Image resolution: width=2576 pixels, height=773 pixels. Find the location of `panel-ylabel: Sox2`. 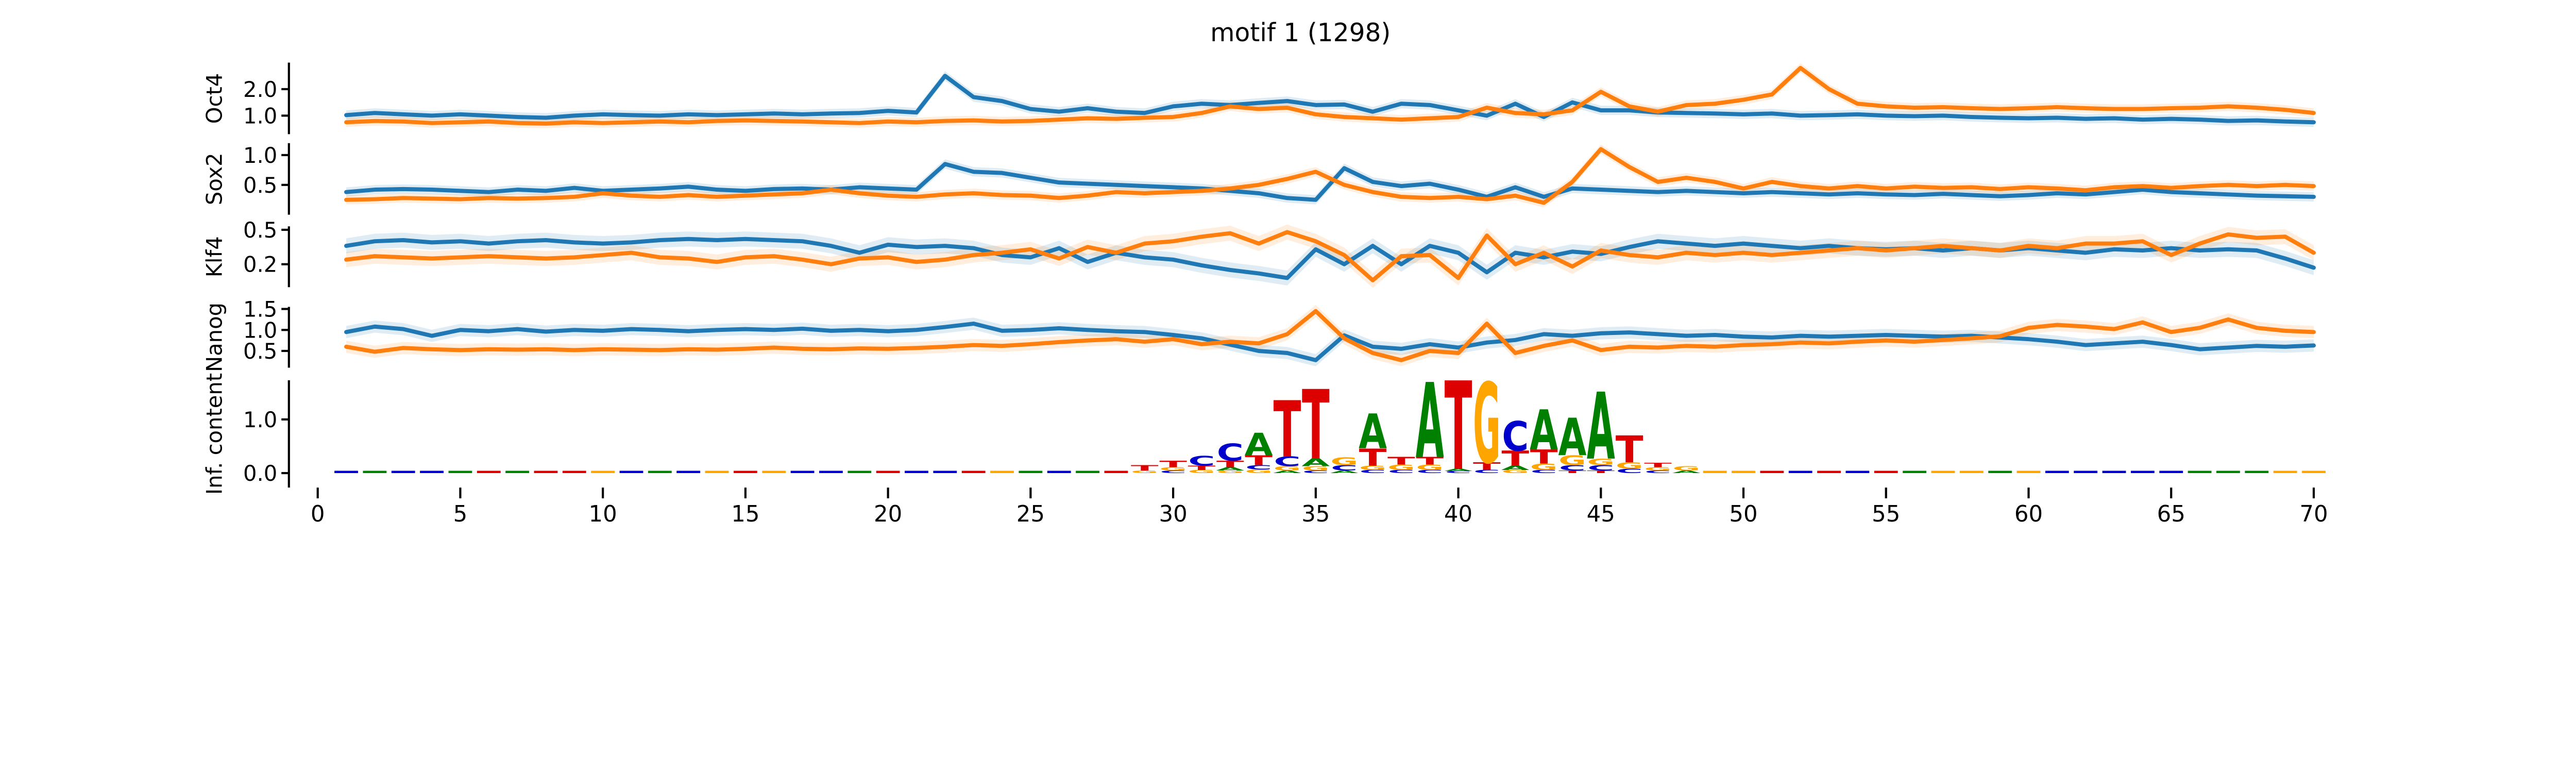

panel-ylabel: Sox2 is located at coordinates (214, 179).